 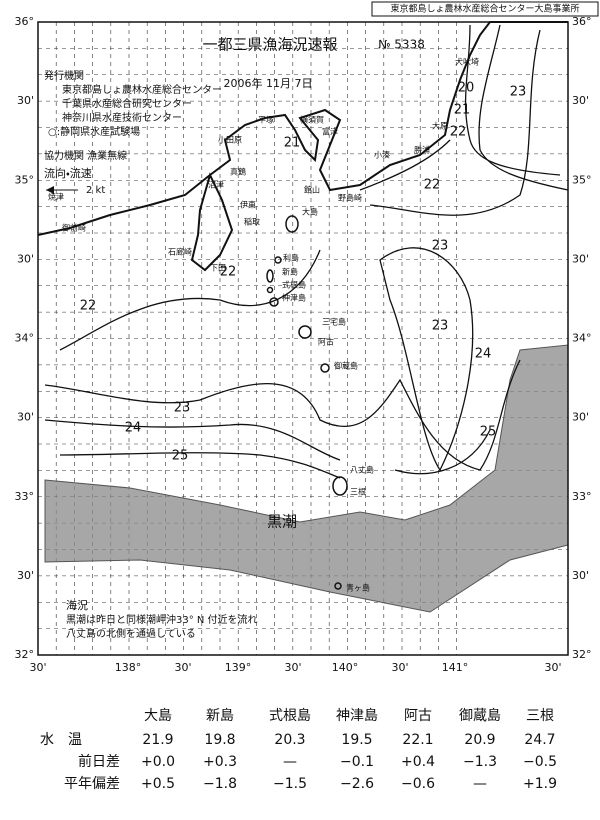 I want to click on table-cell: 22.1, so click(x=417, y=740).